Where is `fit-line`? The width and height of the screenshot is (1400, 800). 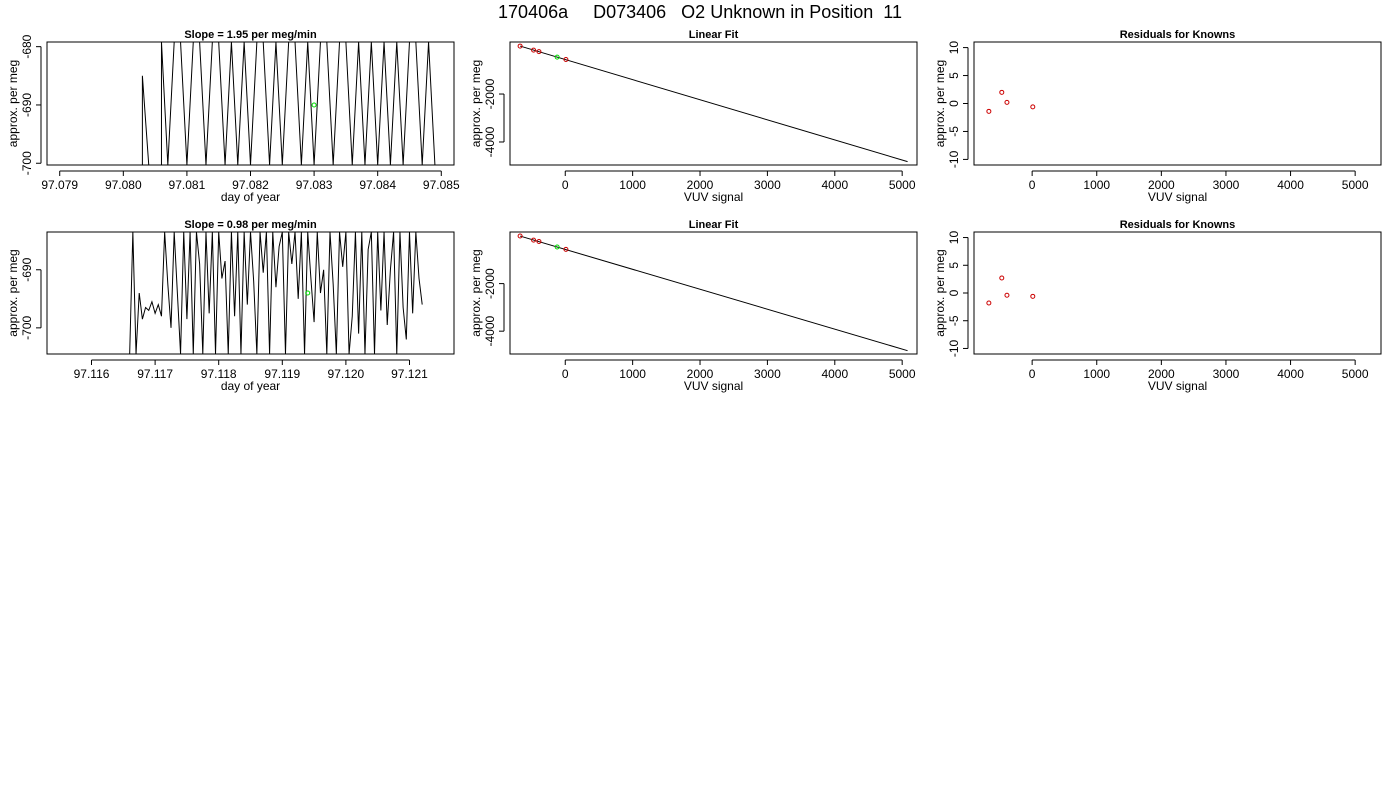
fit-line is located at coordinates (713, 293).